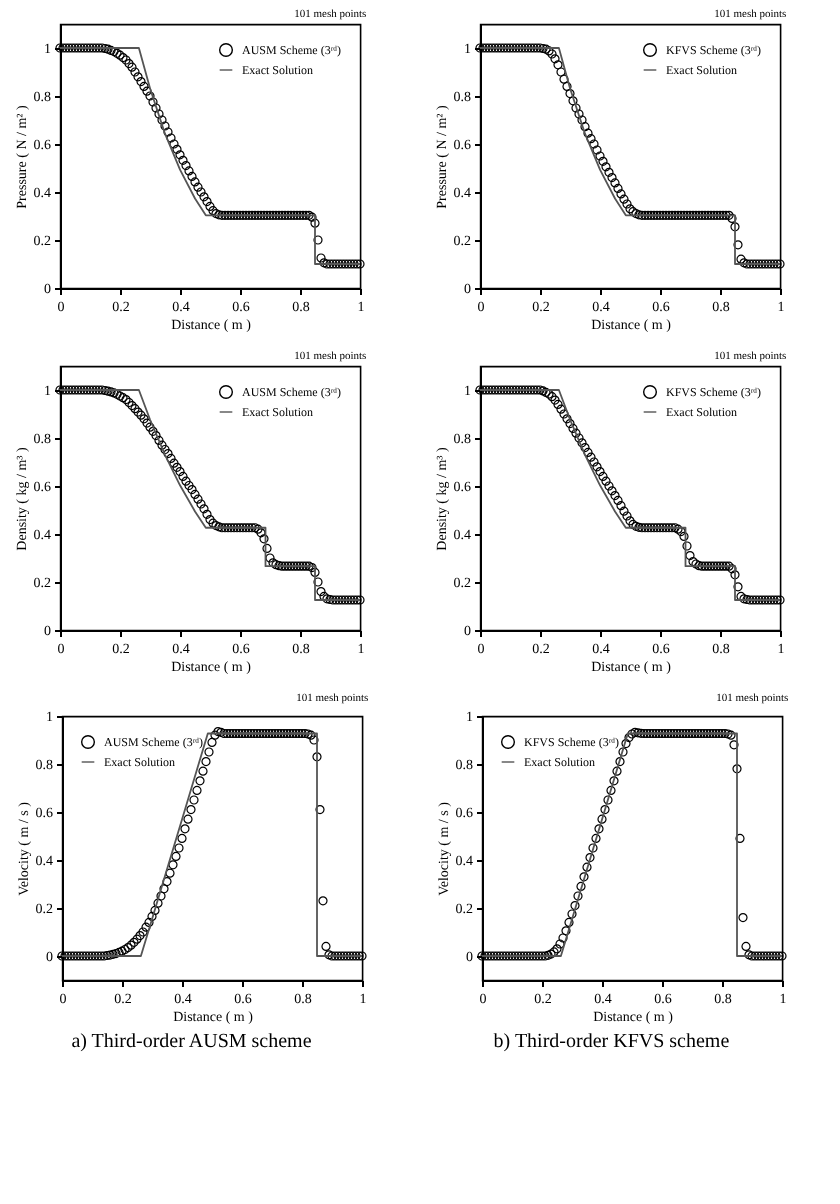  I want to click on text: b) Third-order KFVS scheme, so click(612, 1041).